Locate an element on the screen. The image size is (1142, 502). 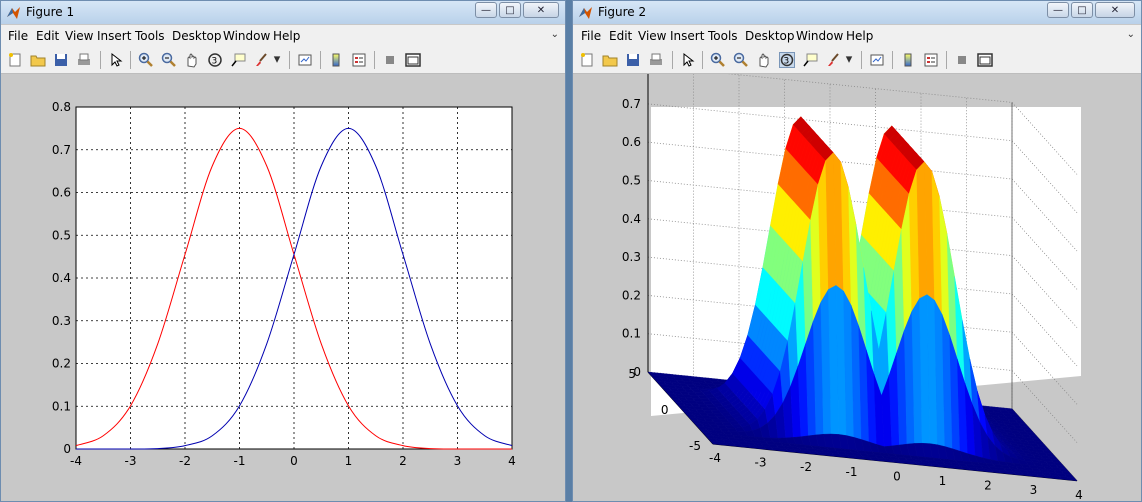
z-tick-label: 0.5 is located at coordinates (631, 181).